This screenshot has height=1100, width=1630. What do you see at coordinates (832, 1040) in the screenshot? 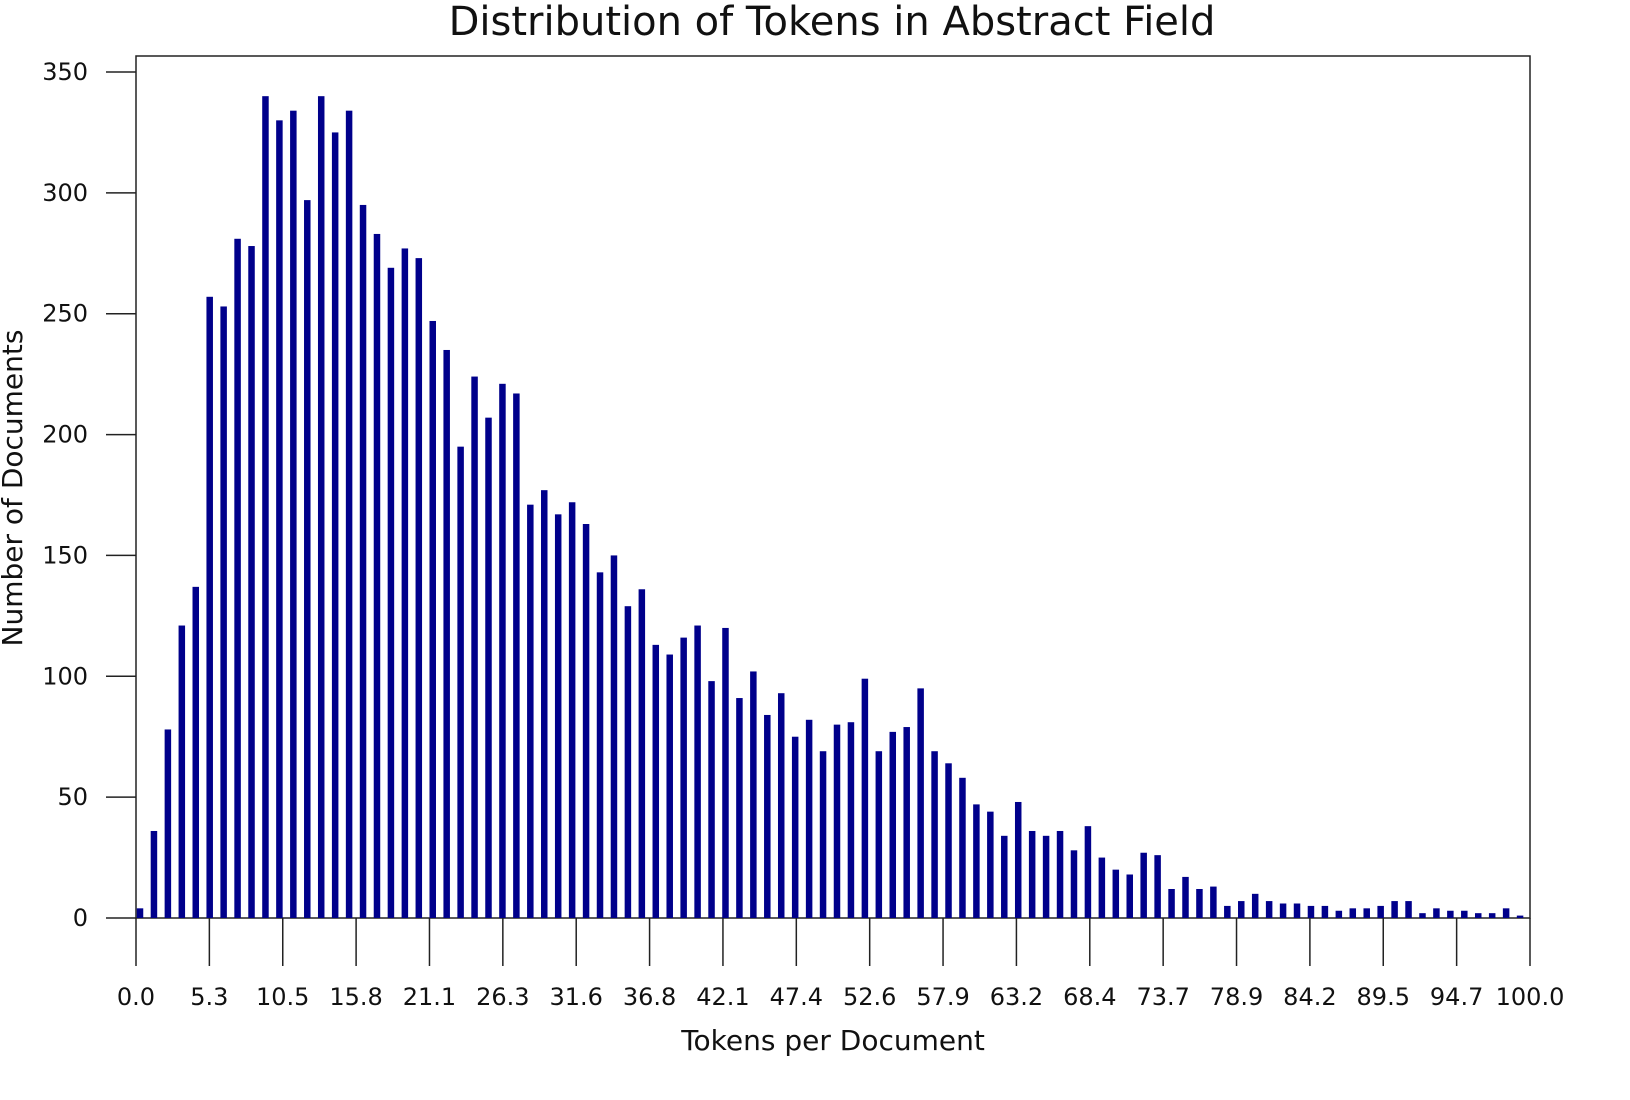
I see `x-axis-label: Tokens per Document` at bounding box center [832, 1040].